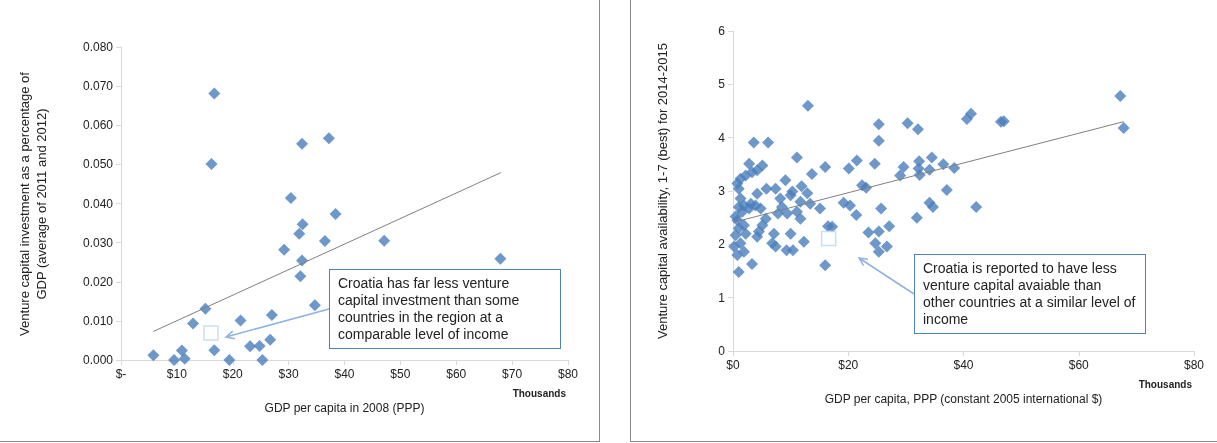 The width and height of the screenshot is (1217, 443). I want to click on y-tick-label: 4, so click(722, 137).